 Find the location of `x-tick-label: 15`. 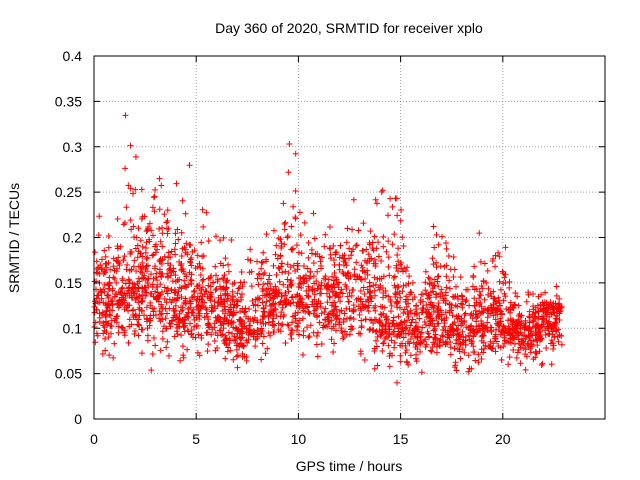

x-tick-label: 15 is located at coordinates (401, 439).